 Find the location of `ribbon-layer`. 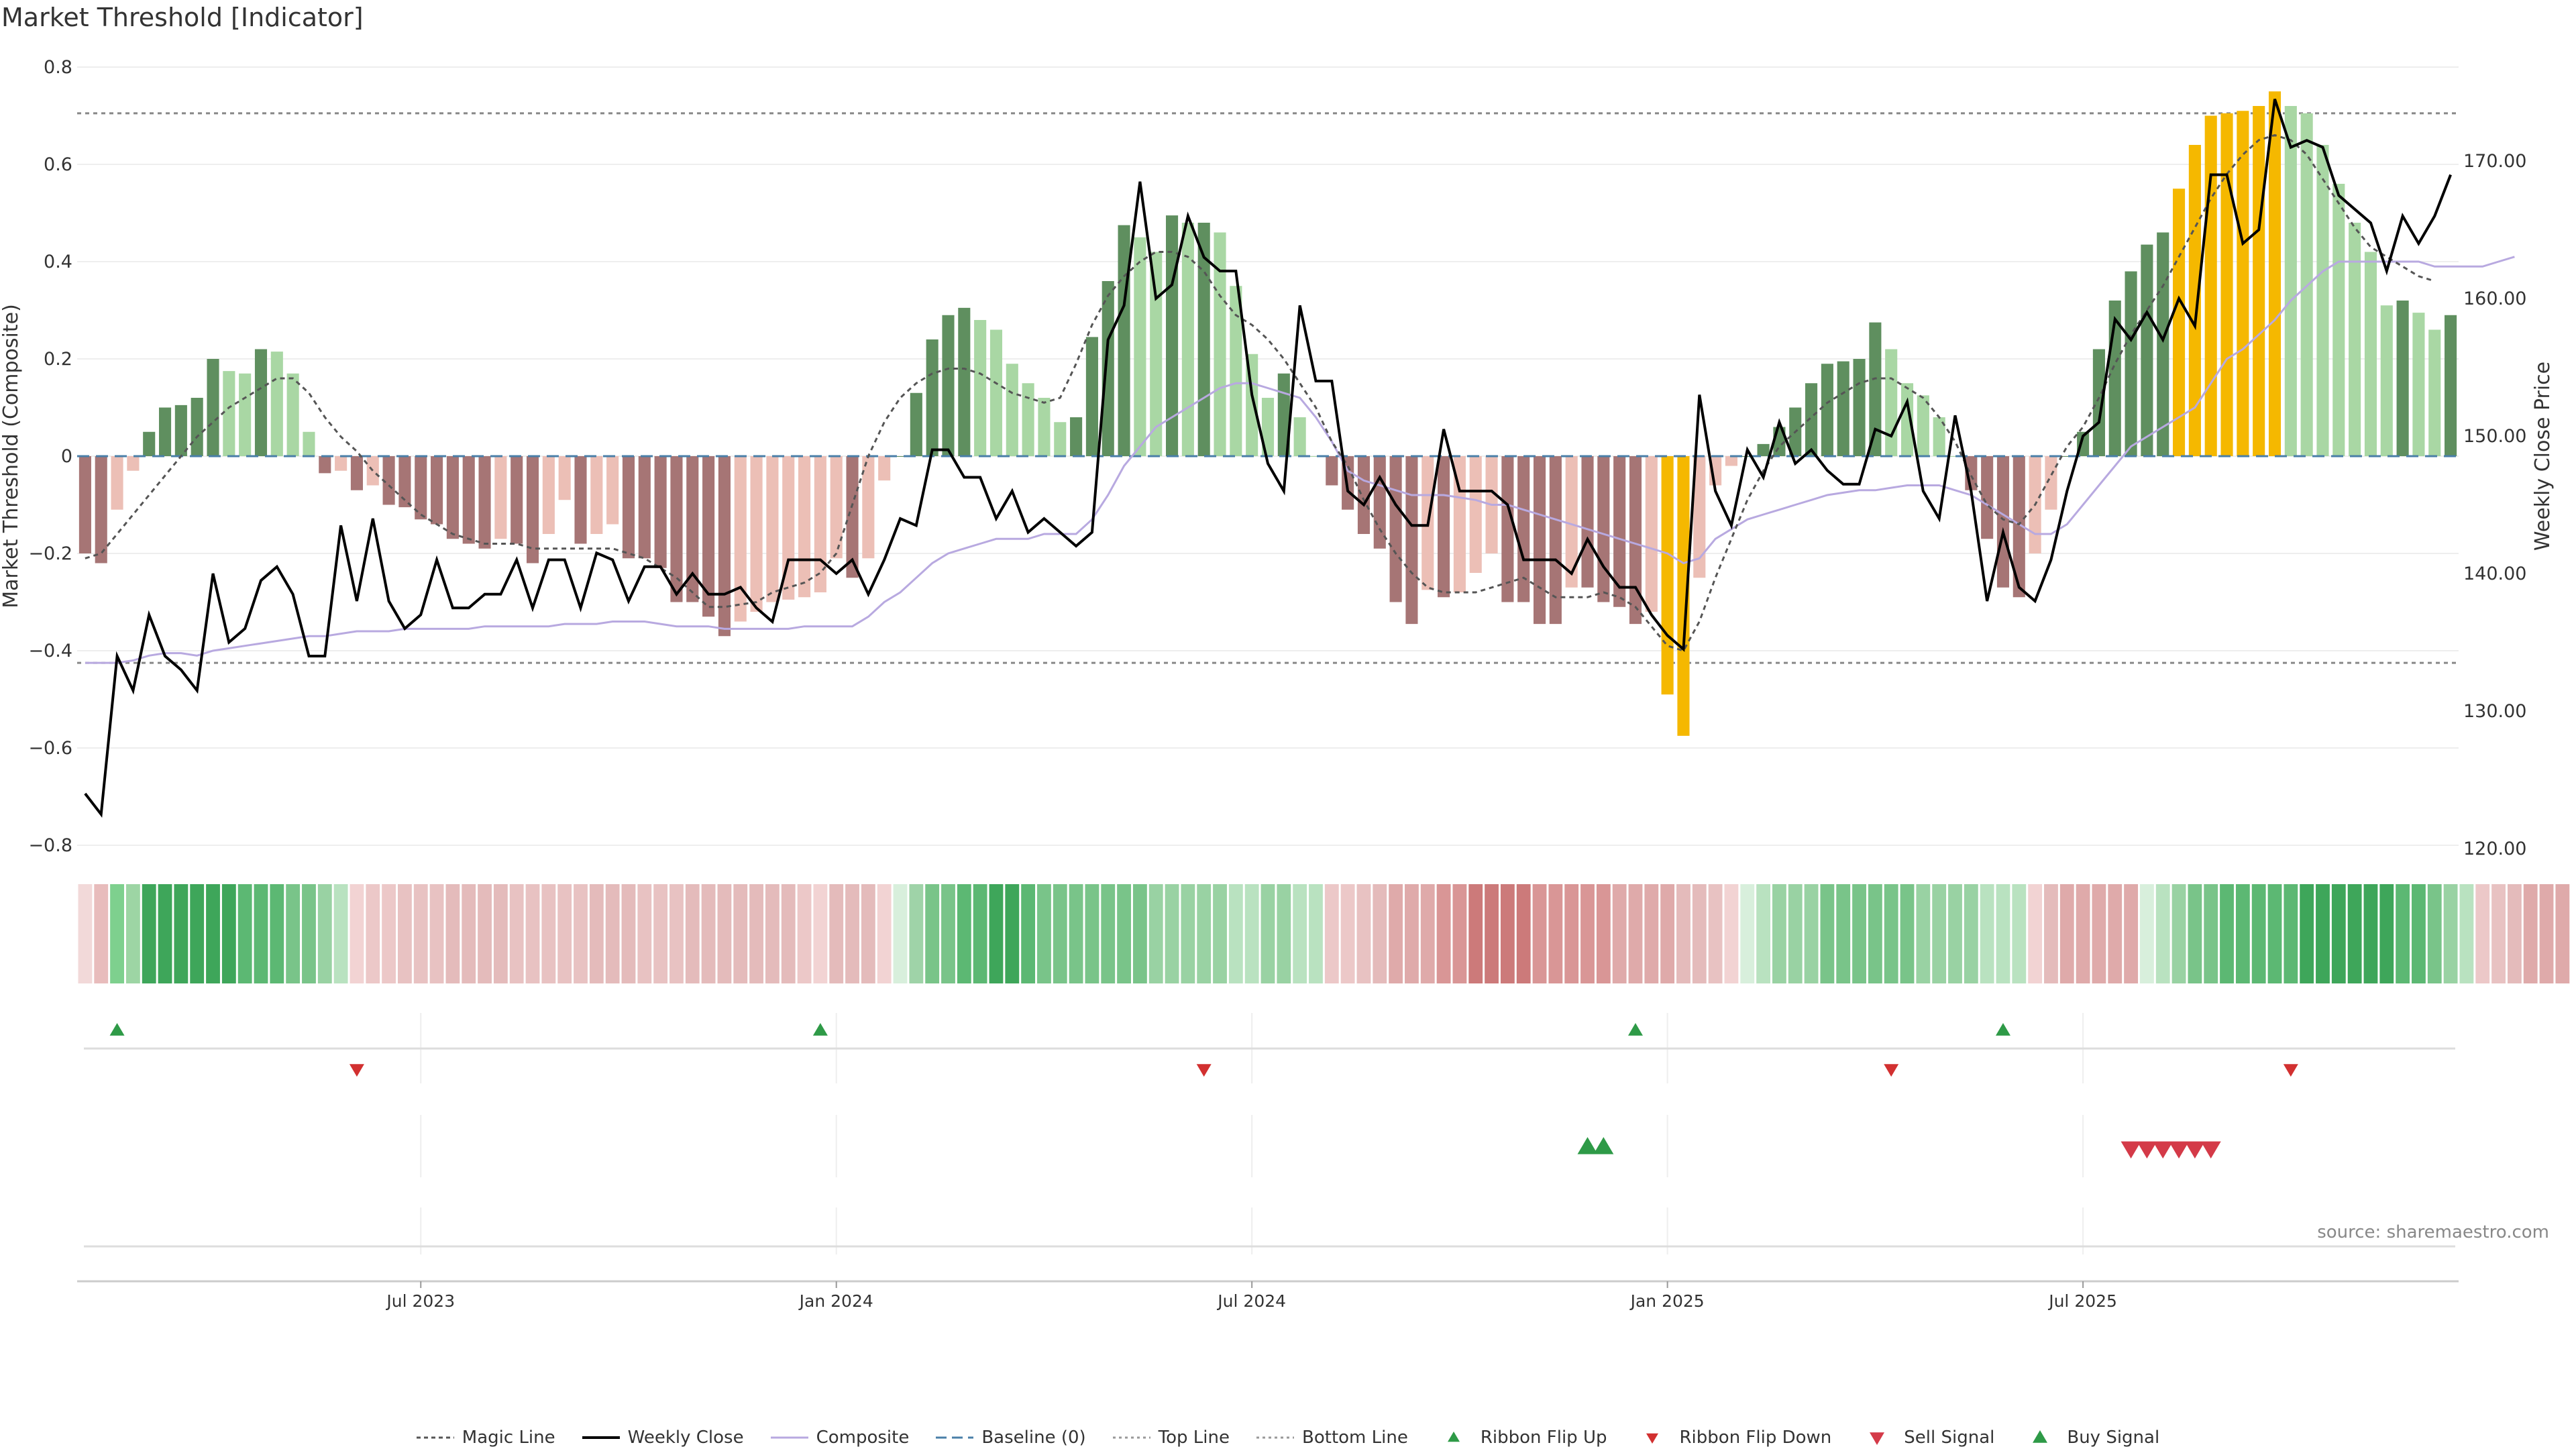

ribbon-layer is located at coordinates (1324, 933).